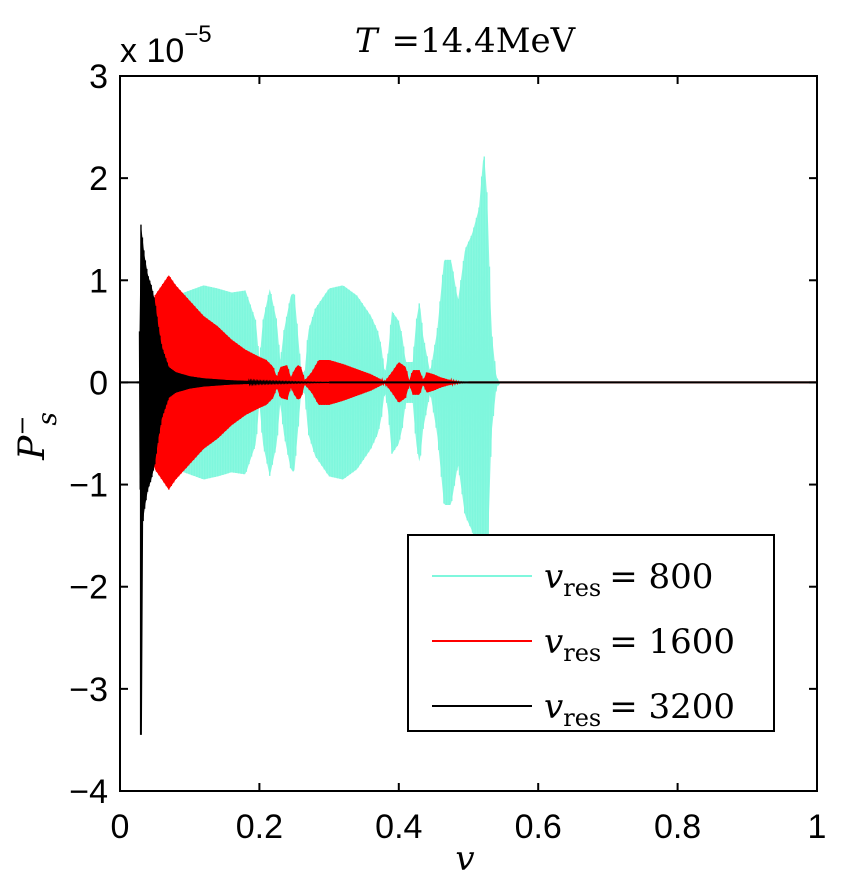  What do you see at coordinates (259, 827) in the screenshot?
I see `x-tick-label: 0.2` at bounding box center [259, 827].